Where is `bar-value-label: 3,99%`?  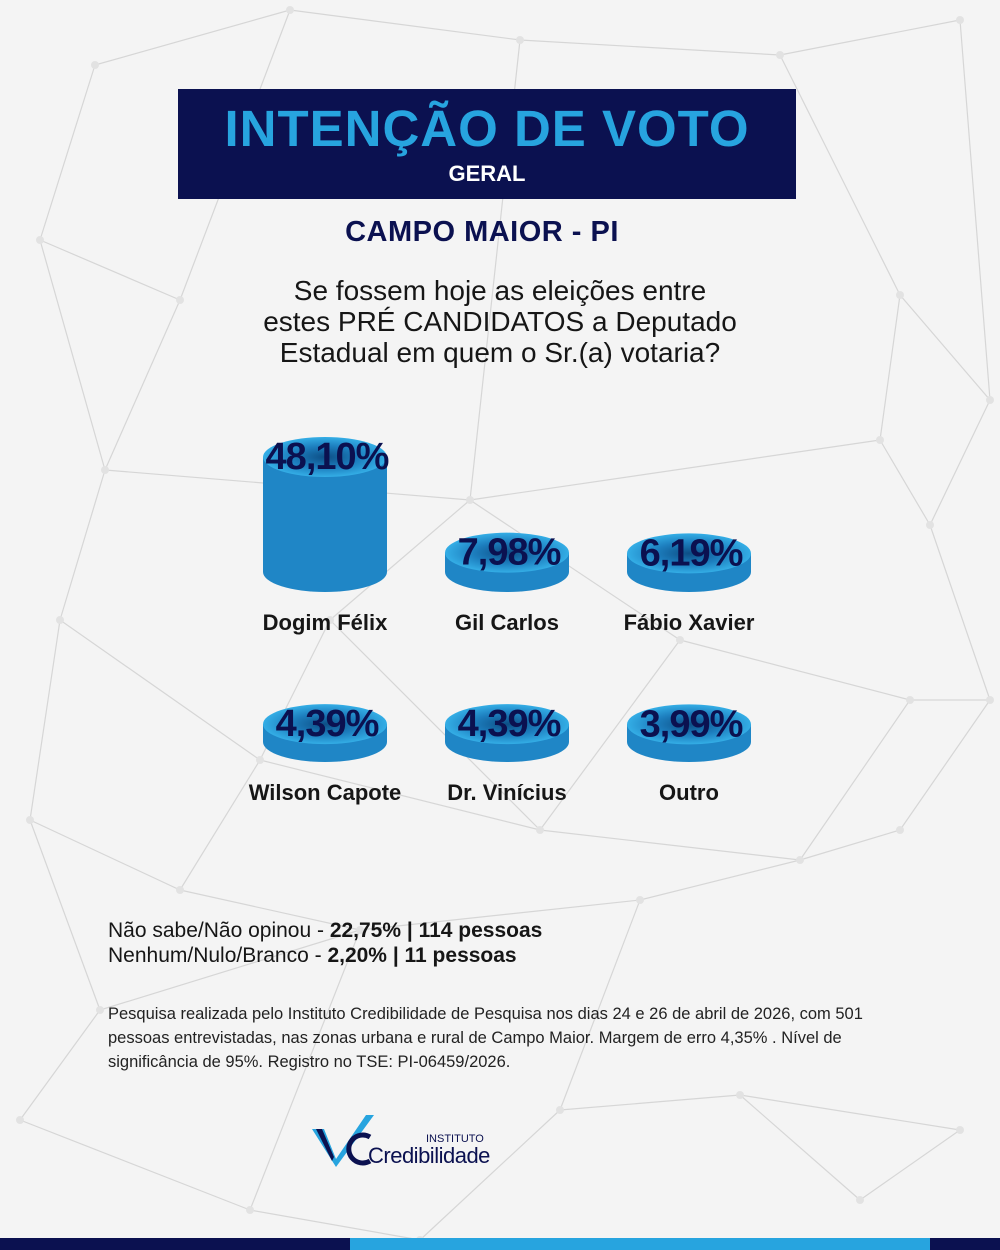
bar-value-label: 3,99% is located at coordinates (691, 724).